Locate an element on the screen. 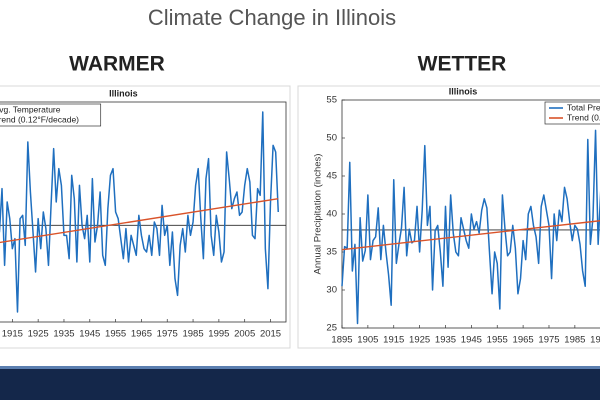 The image size is (600, 400). legend-box is located at coordinates (51, 115).